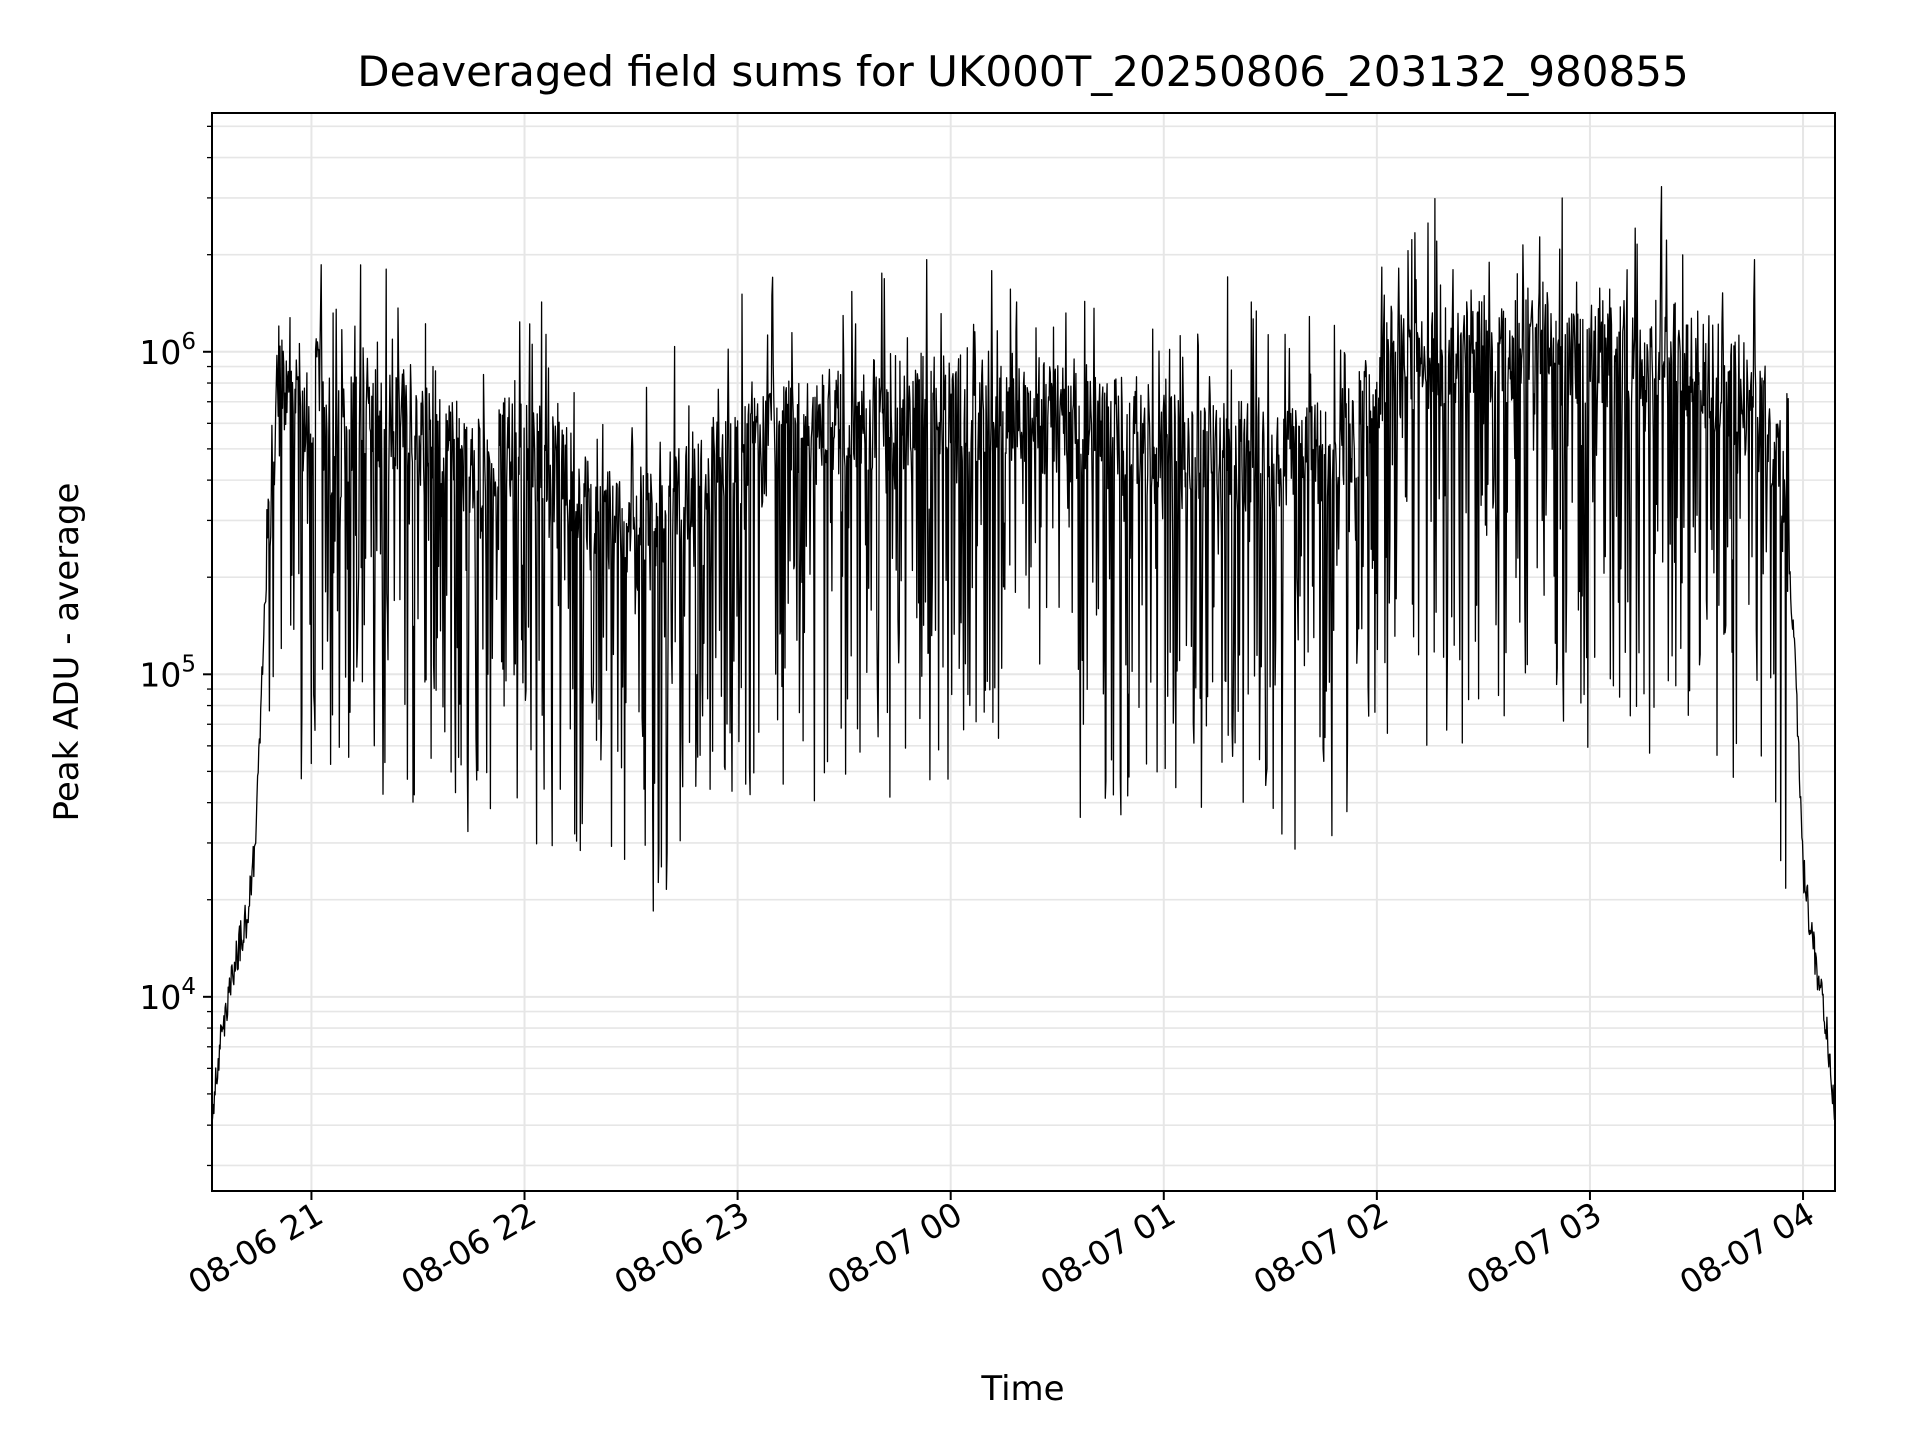  Describe the element at coordinates (167, 995) in the screenshot. I see `y-tick-label: 104` at that location.